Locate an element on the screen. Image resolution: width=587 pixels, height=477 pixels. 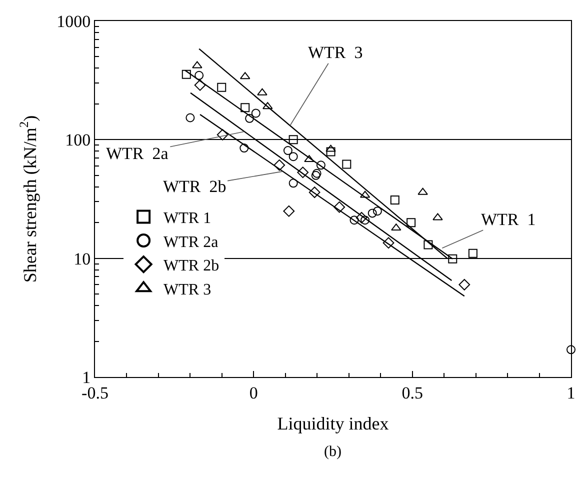
y-tick-label: 100 is located at coordinates (78, 140).